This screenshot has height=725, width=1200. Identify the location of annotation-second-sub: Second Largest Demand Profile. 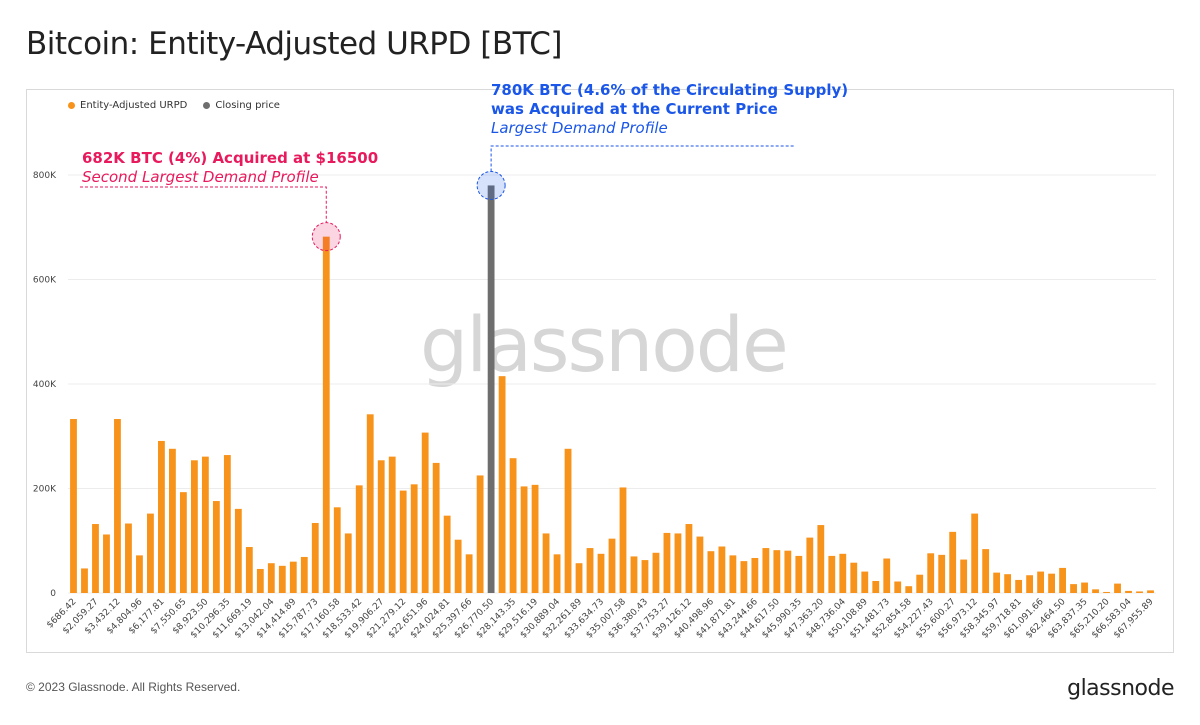
(200, 177).